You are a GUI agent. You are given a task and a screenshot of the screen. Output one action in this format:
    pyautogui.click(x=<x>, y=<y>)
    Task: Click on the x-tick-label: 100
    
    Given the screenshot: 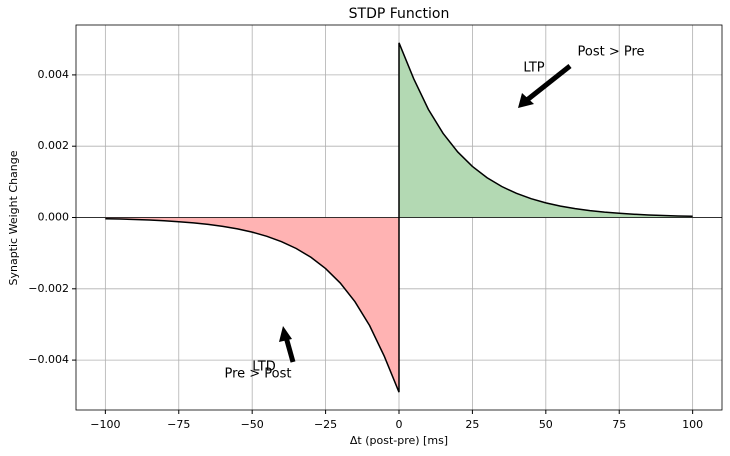 What is the action you would take?
    pyautogui.click(x=692, y=424)
    